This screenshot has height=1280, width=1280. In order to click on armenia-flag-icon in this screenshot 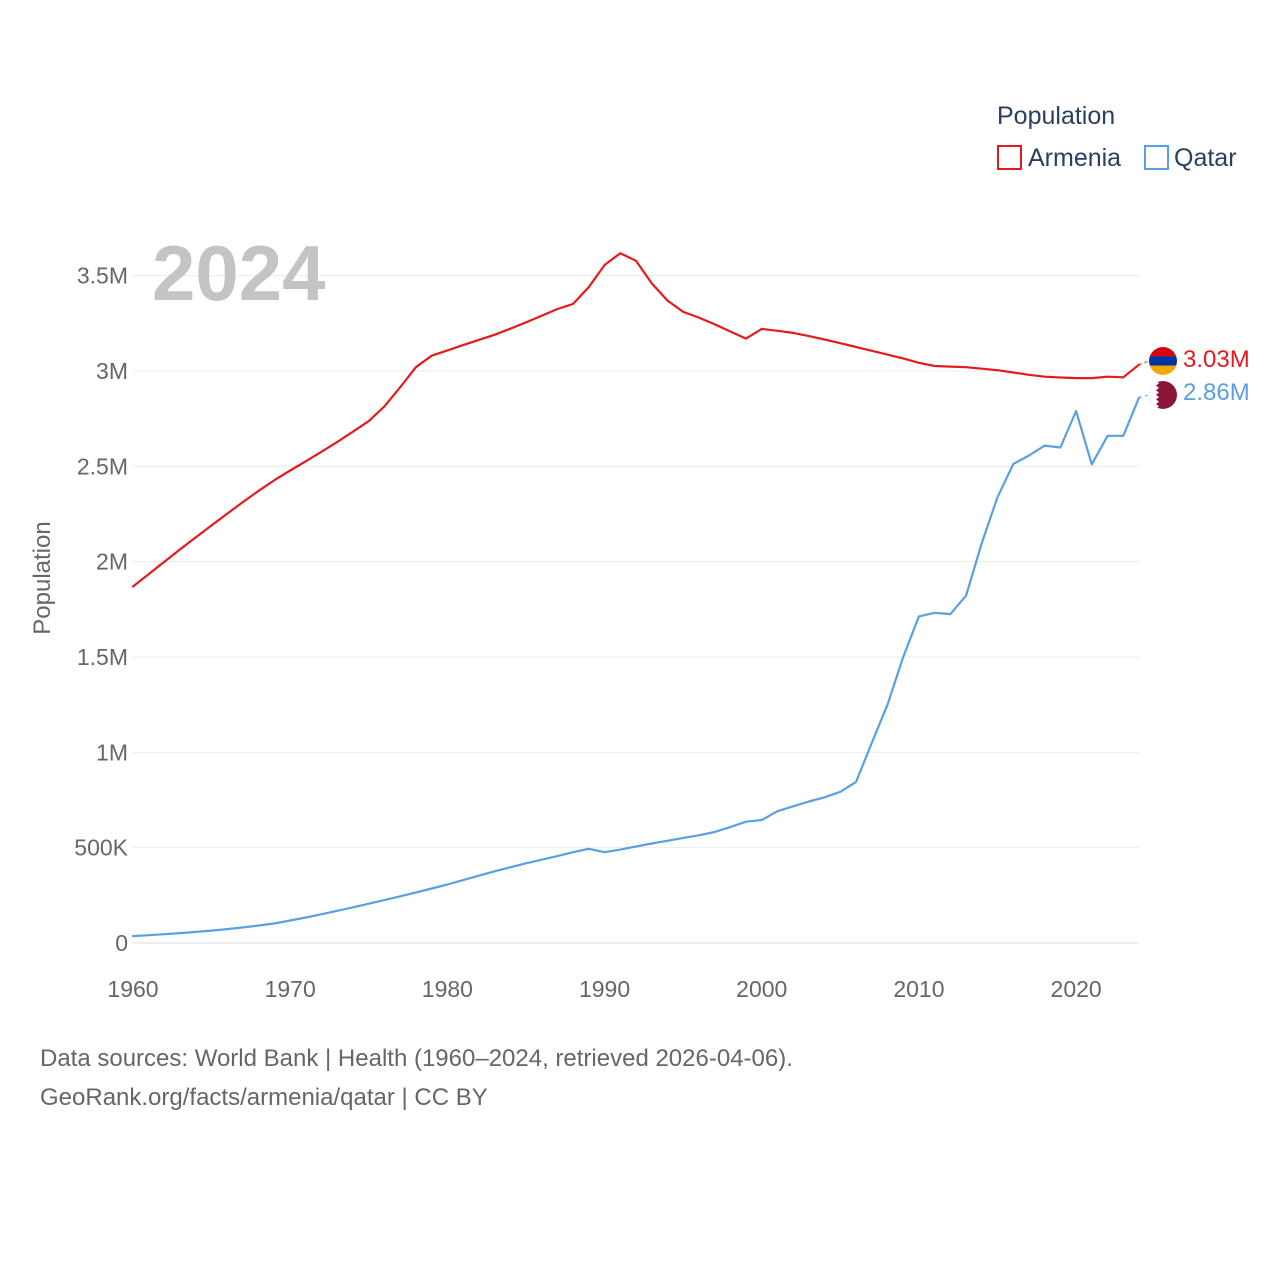, I will do `click(1163, 361)`.